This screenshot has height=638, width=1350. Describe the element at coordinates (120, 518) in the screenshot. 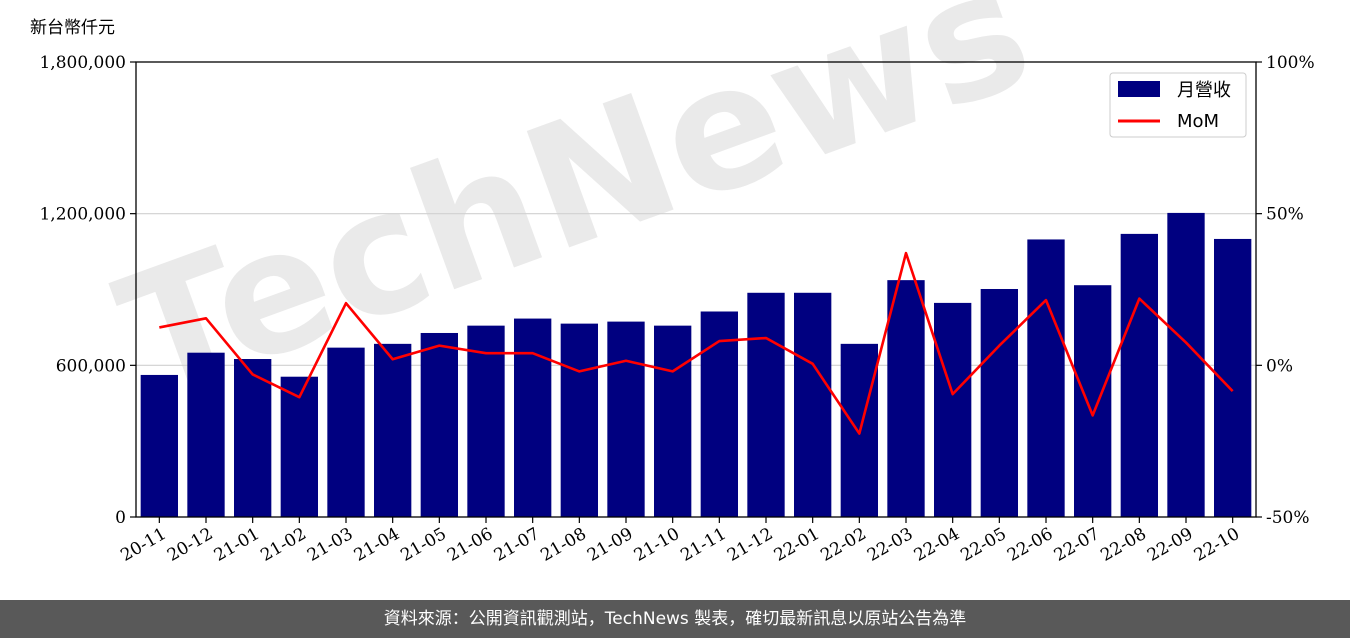

I see `left-tick-label: 0` at that location.